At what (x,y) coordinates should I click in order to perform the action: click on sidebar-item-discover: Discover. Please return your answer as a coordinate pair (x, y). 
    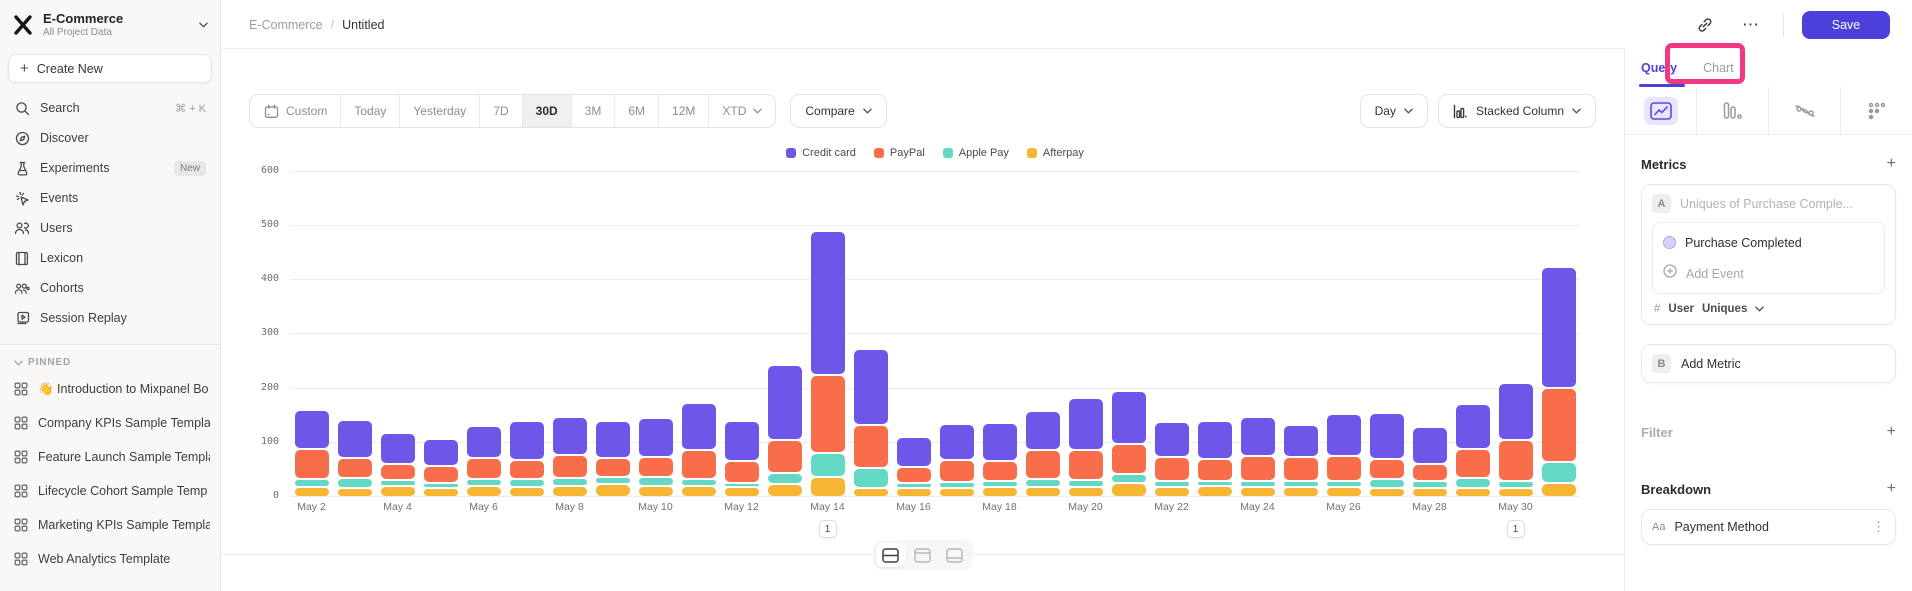
    Looking at the image, I should click on (110, 138).